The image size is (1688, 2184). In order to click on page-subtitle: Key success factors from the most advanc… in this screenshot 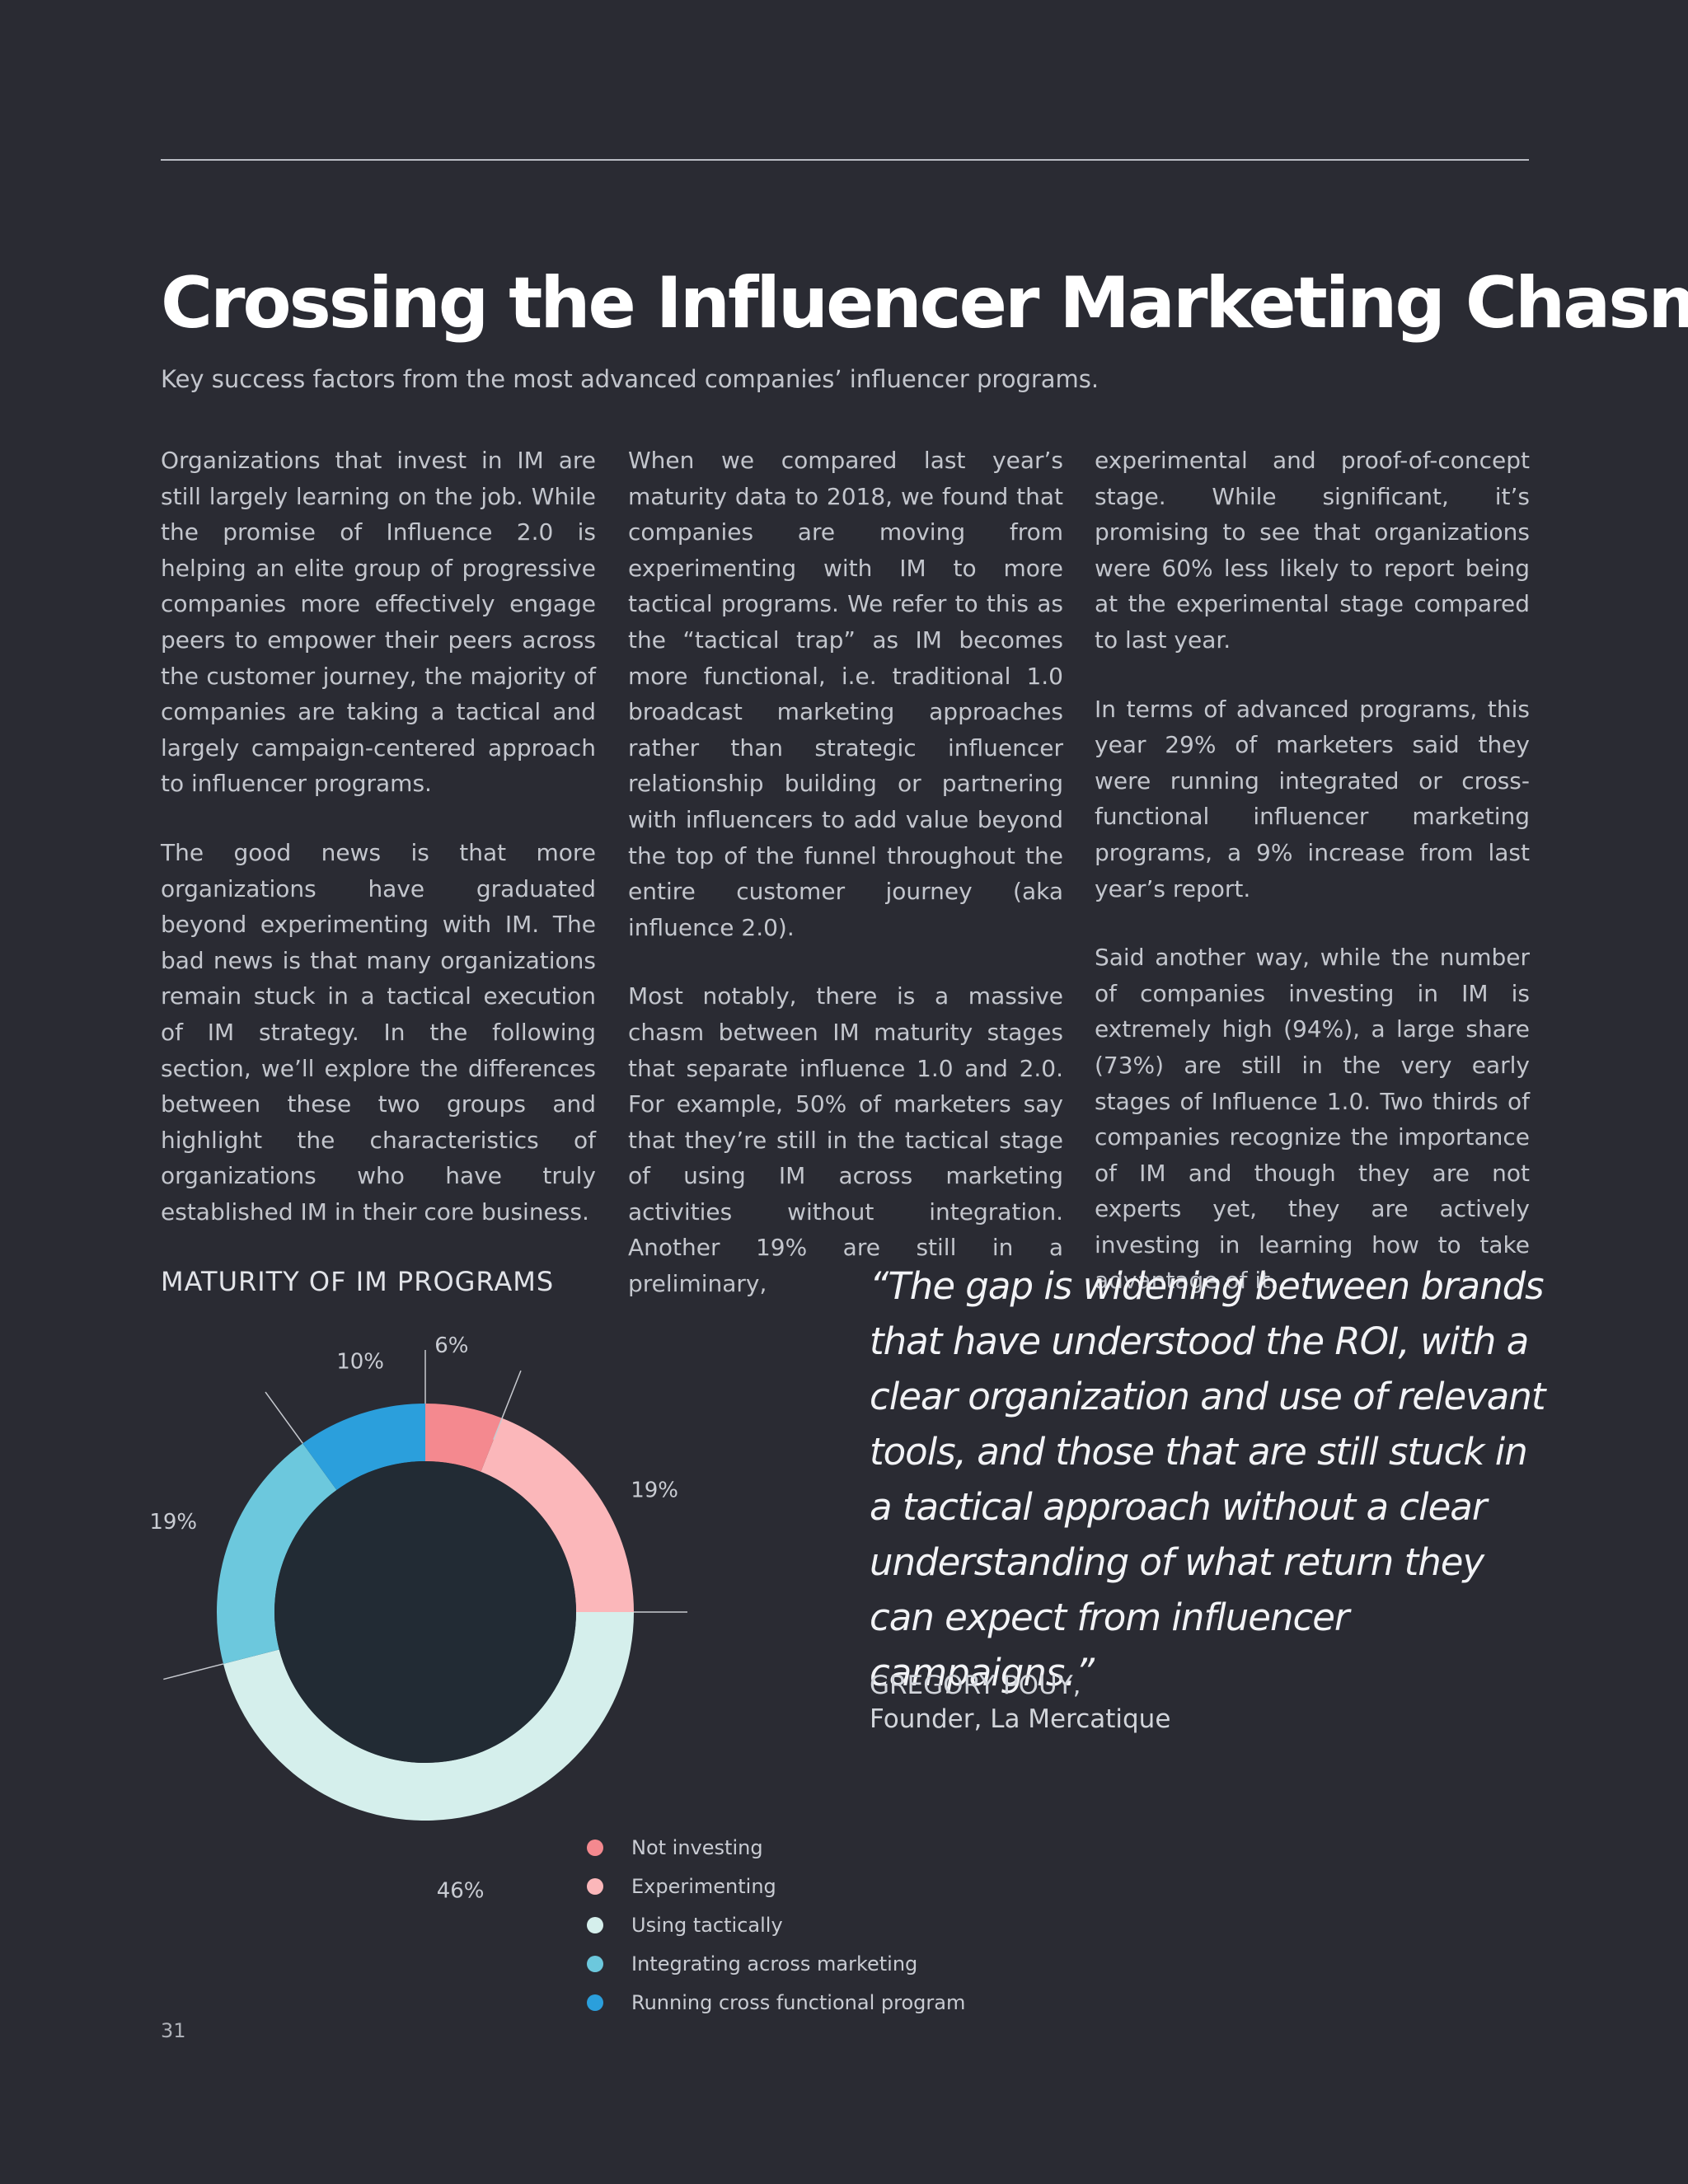, I will do `click(630, 379)`.